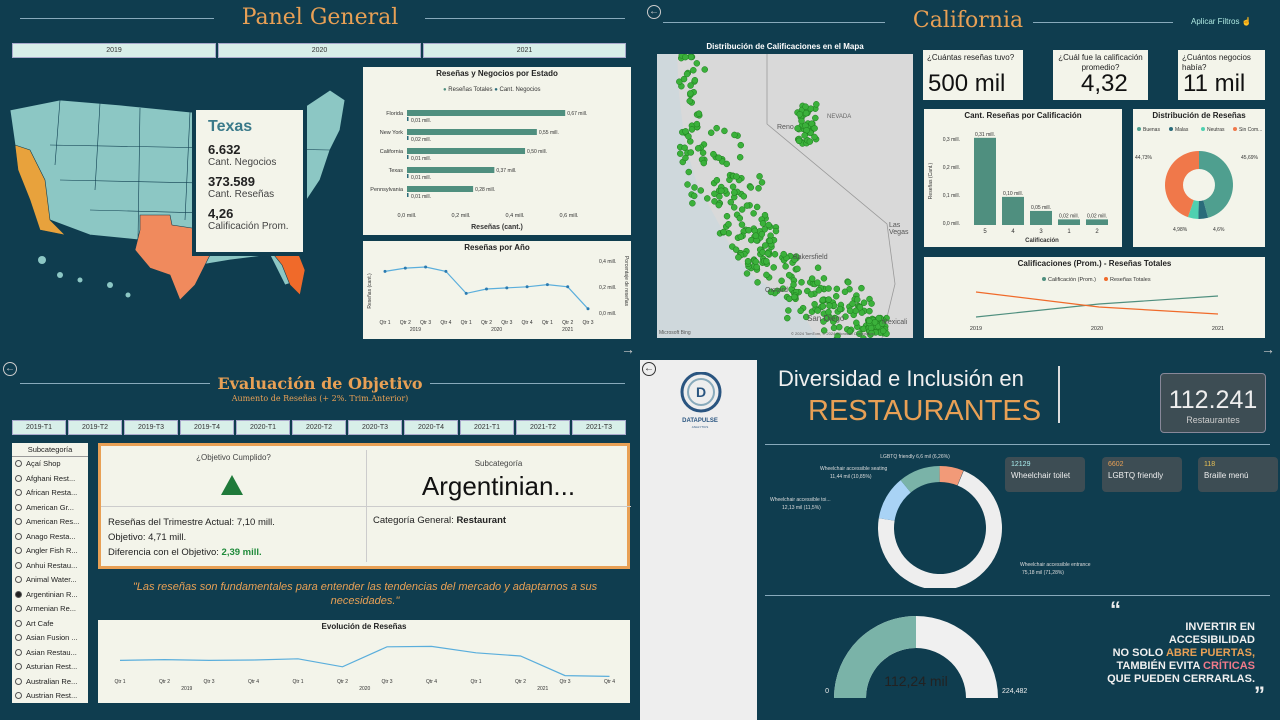 The height and width of the screenshot is (720, 1280). I want to click on quarter-tab-2020-T3: 2020-T3, so click(375, 427).